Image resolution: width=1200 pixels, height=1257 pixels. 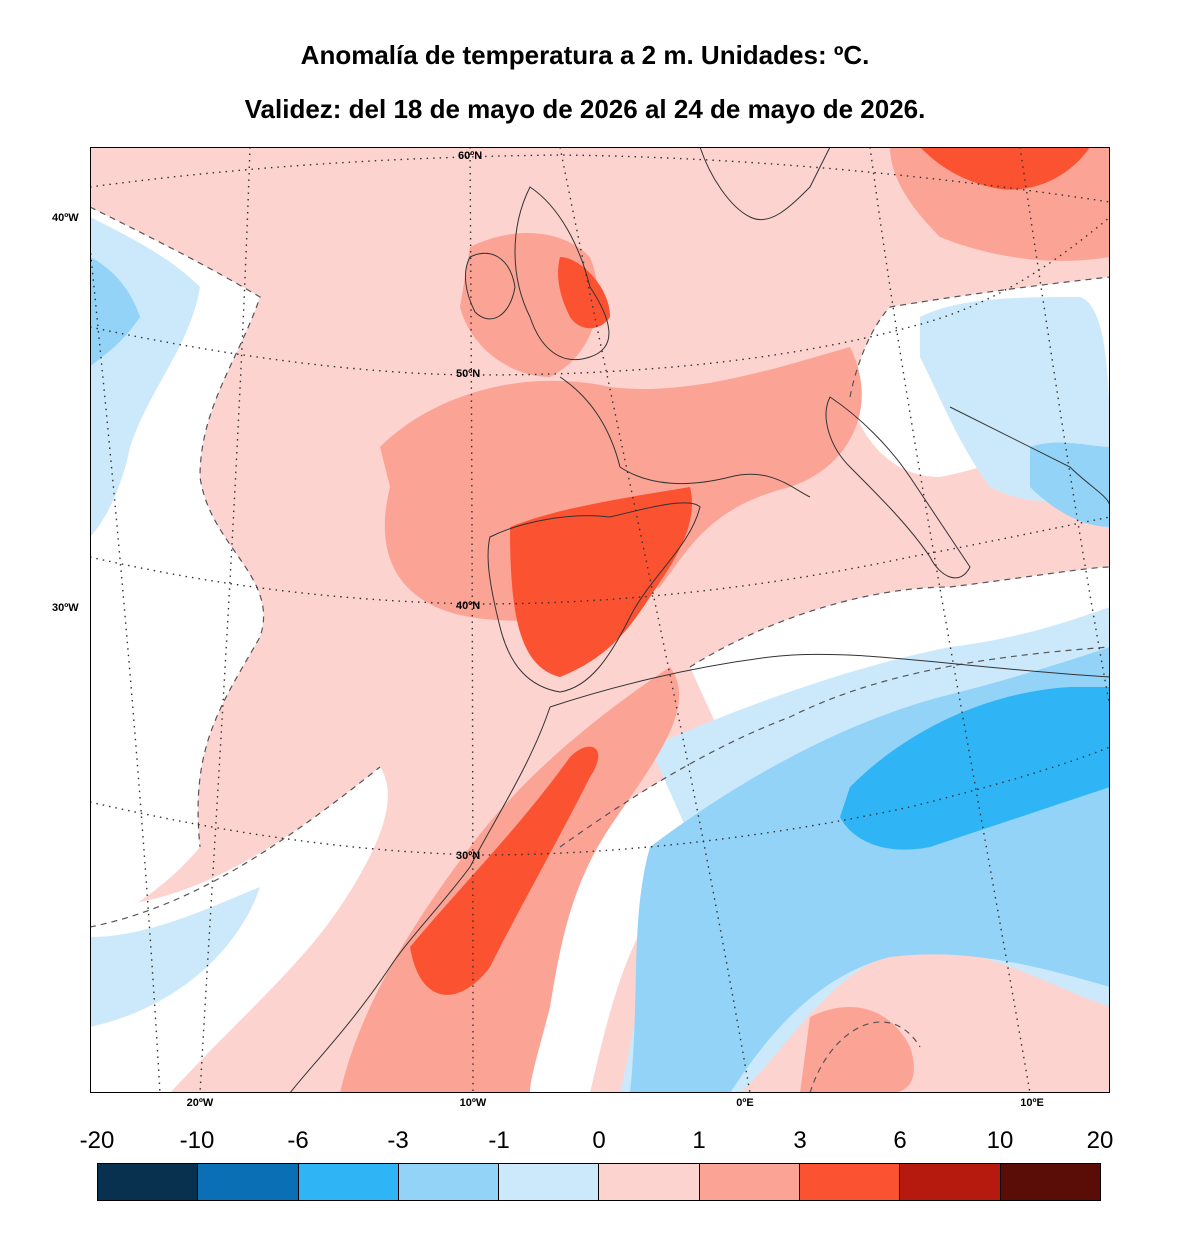 What do you see at coordinates (699, 1140) in the screenshot?
I see `colorbar-tick-label: 1` at bounding box center [699, 1140].